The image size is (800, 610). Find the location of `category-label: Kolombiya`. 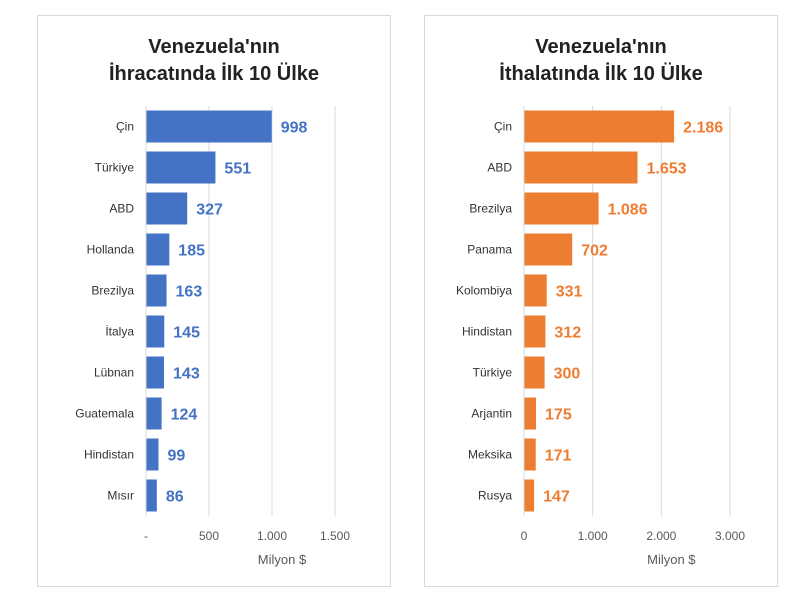

category-label: Kolombiya is located at coordinates (484, 291).